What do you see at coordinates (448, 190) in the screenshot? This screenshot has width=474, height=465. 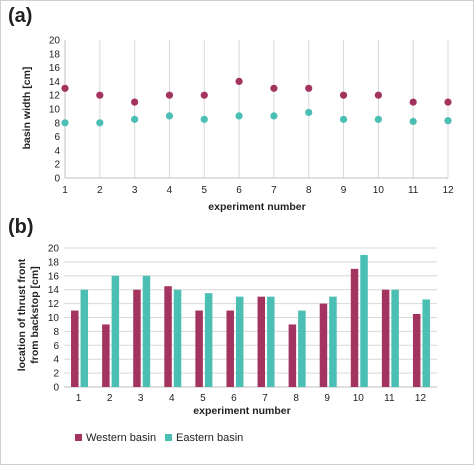 I see `x-tick-label: 12` at bounding box center [448, 190].